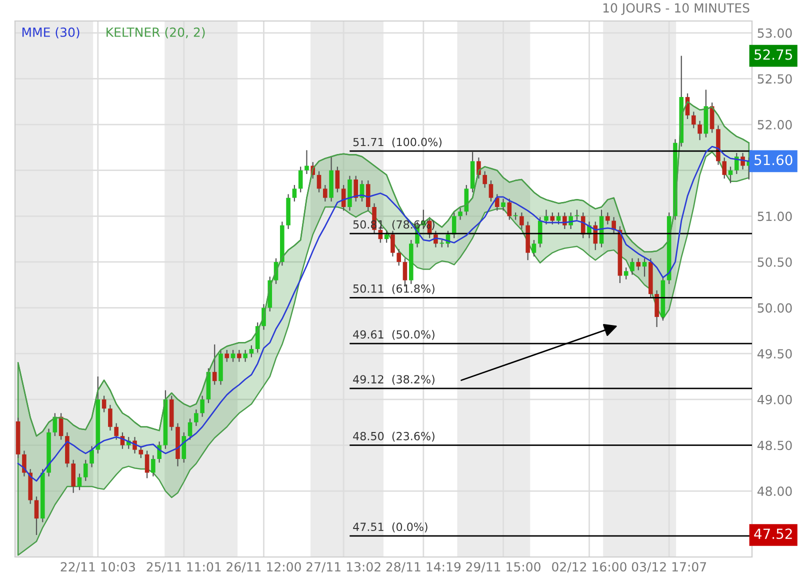 This screenshot has width=800, height=580. Describe the element at coordinates (774, 399) in the screenshot. I see `y-tick-label: 49.00` at that location.